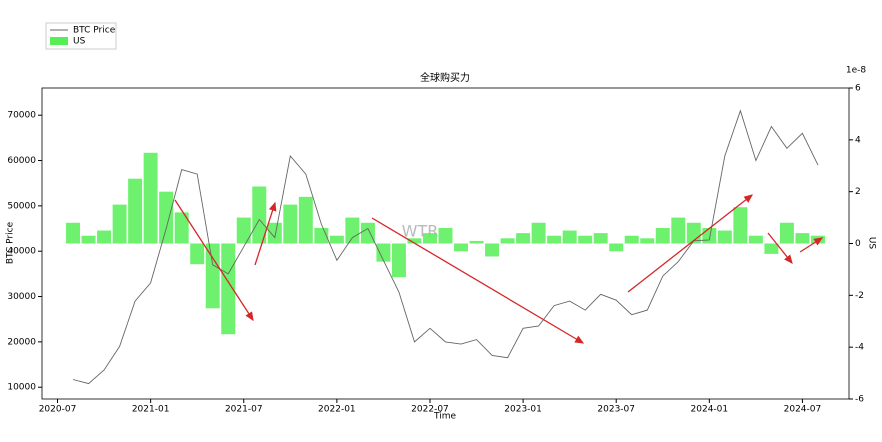  What do you see at coordinates (244, 410) in the screenshot?
I see `x-tick-label: 2021-07` at bounding box center [244, 410].